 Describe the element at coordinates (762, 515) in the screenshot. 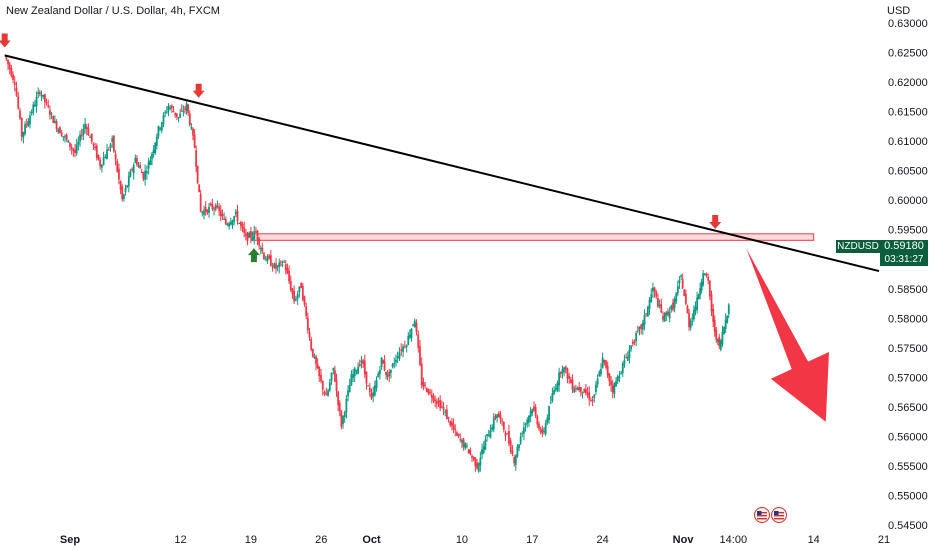

I see `us-flag-event-icon` at that location.